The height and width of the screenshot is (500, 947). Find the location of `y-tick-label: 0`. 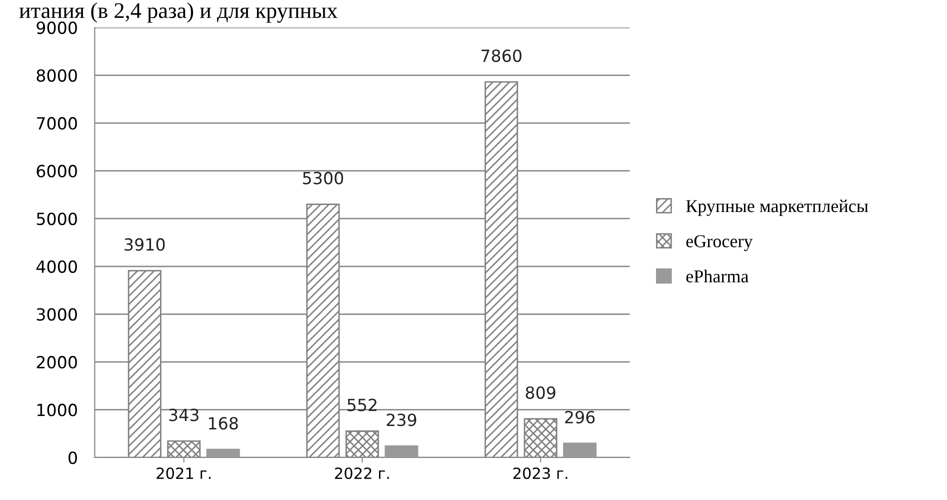

y-tick-label: 0 is located at coordinates (72, 457).